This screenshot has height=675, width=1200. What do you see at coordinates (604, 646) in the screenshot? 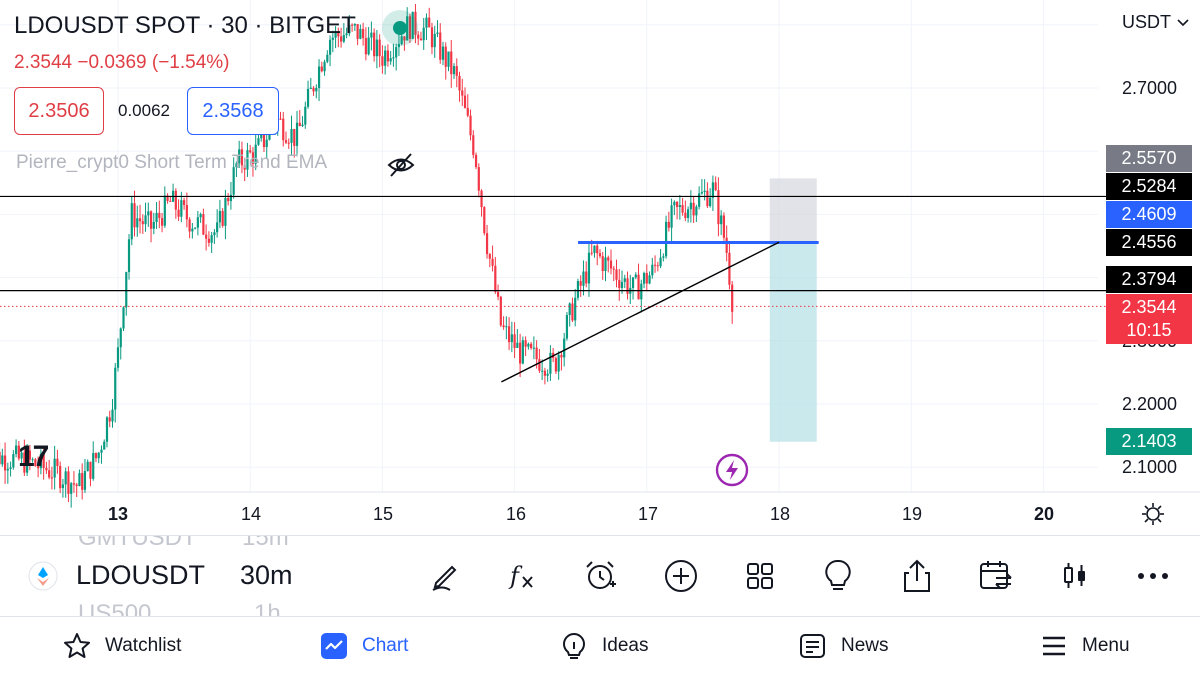
I see `nav-ideas: Ideas` at bounding box center [604, 646].